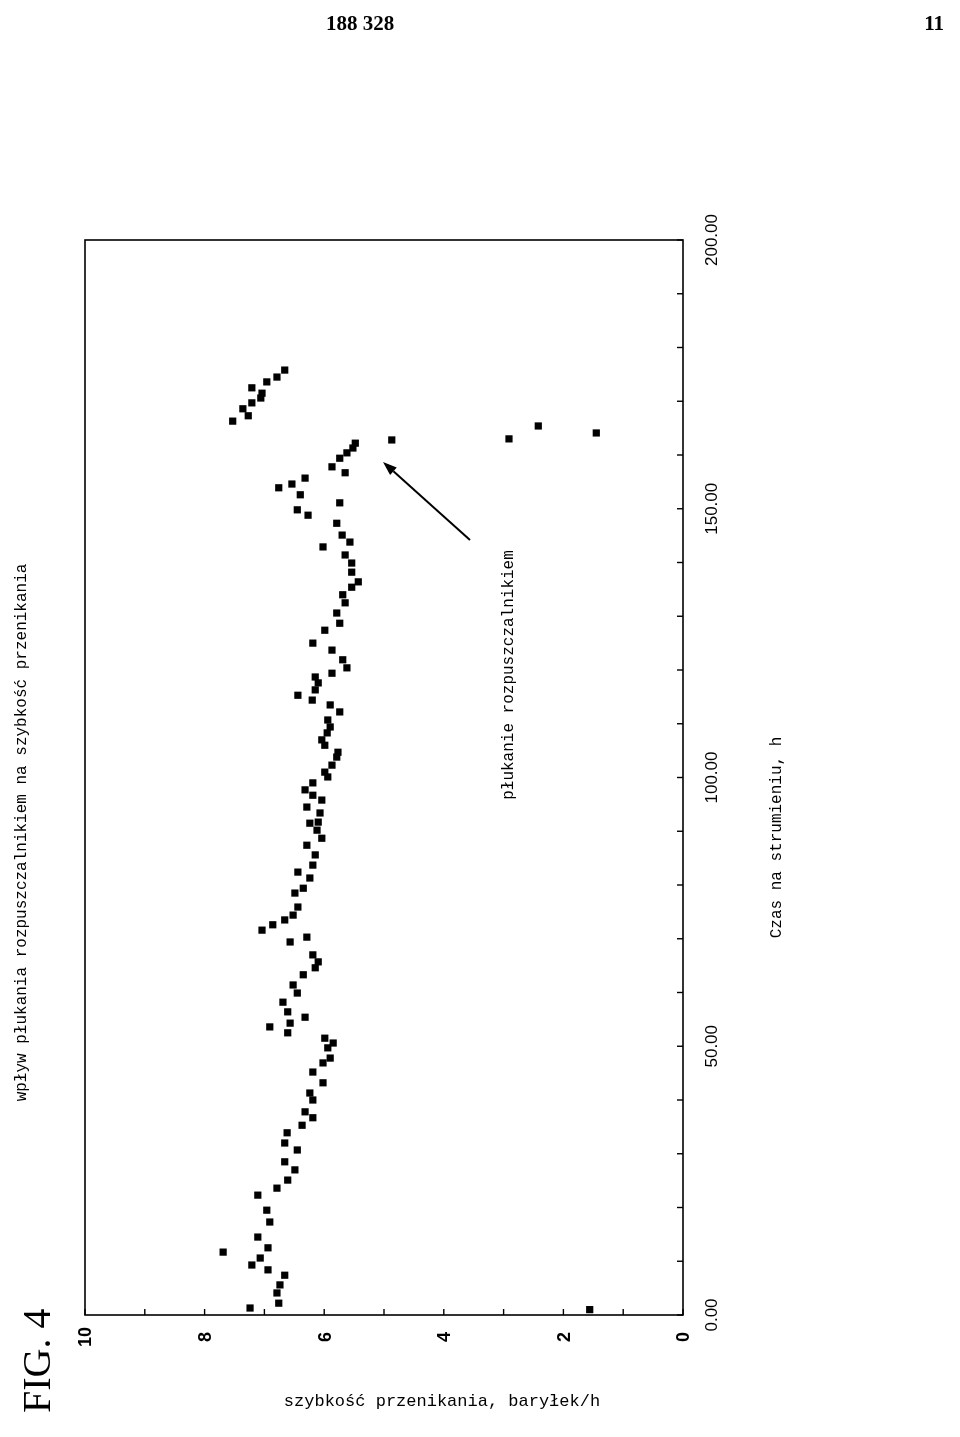  What do you see at coordinates (360, 23) in the screenshot?
I see `text: 188 328` at bounding box center [360, 23].